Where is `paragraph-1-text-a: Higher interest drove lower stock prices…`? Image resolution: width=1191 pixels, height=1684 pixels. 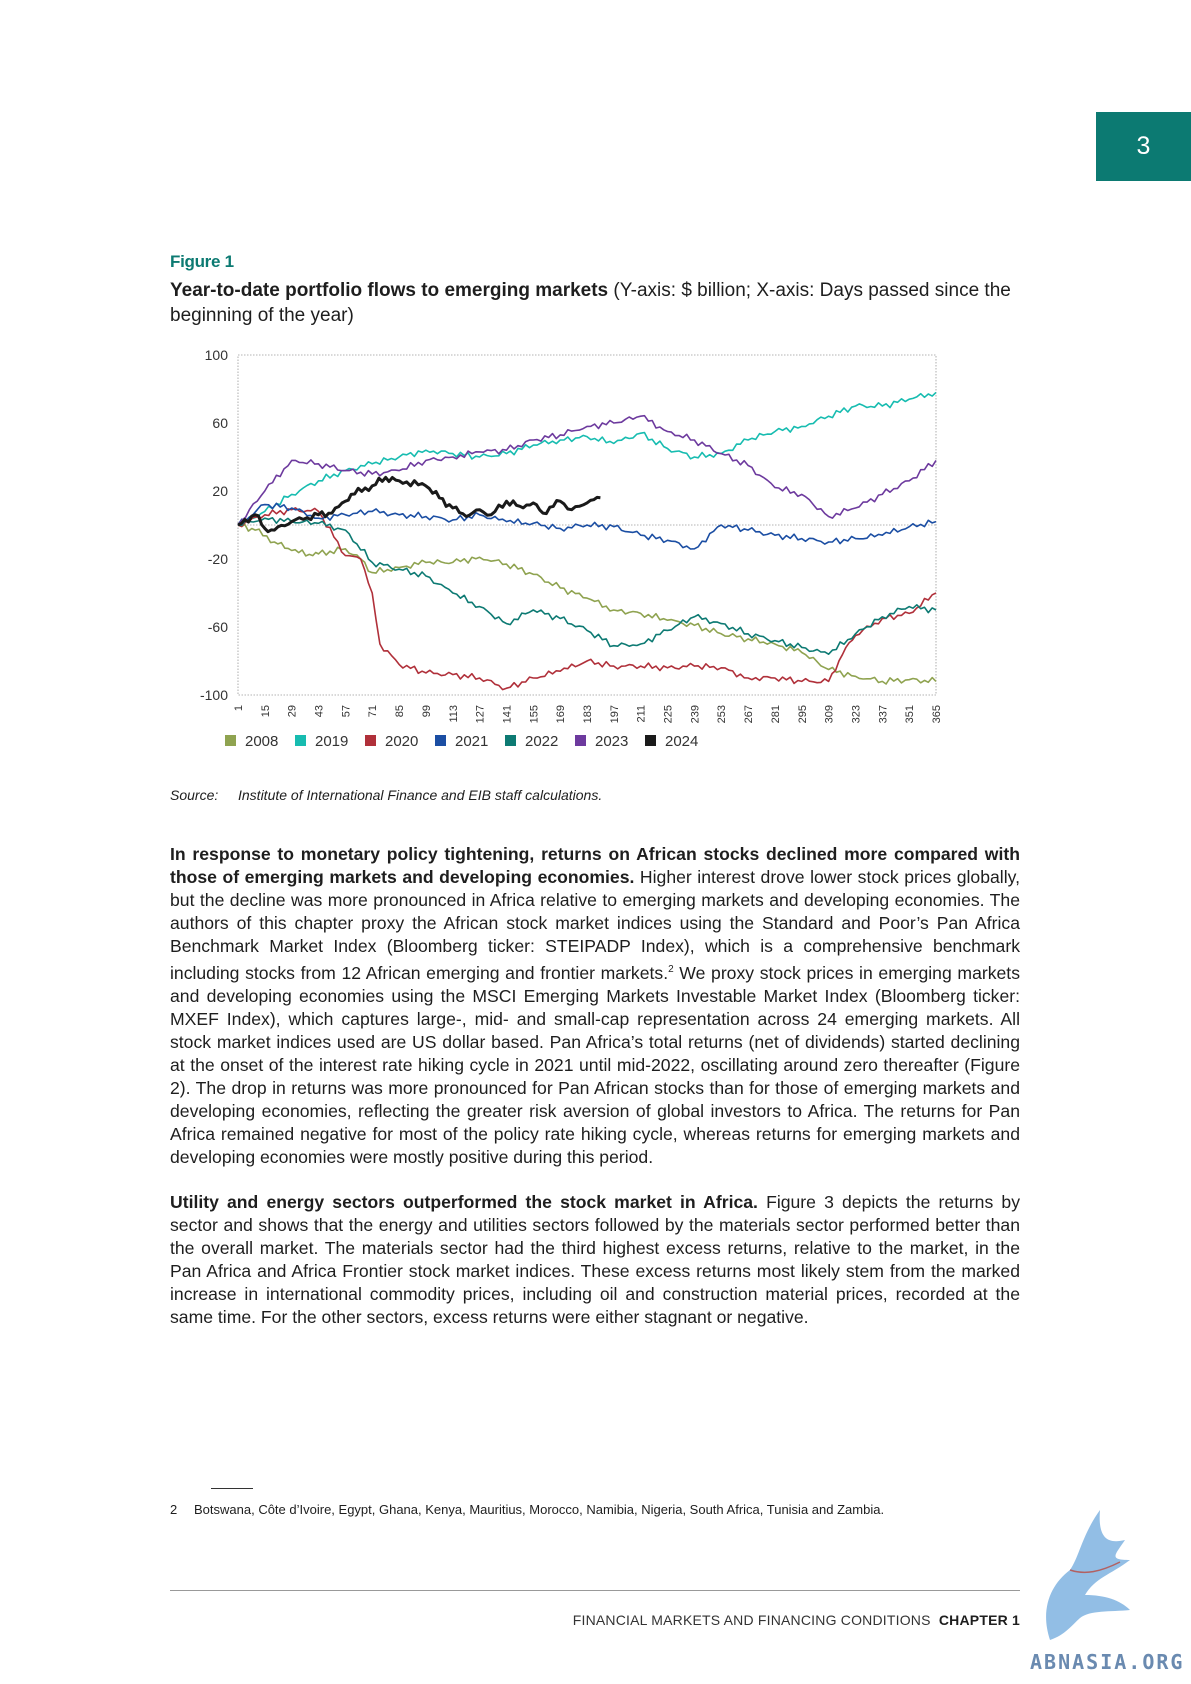
paragraph-1-text-a: Higher interest drove lower stock prices… is located at coordinates (595, 925).